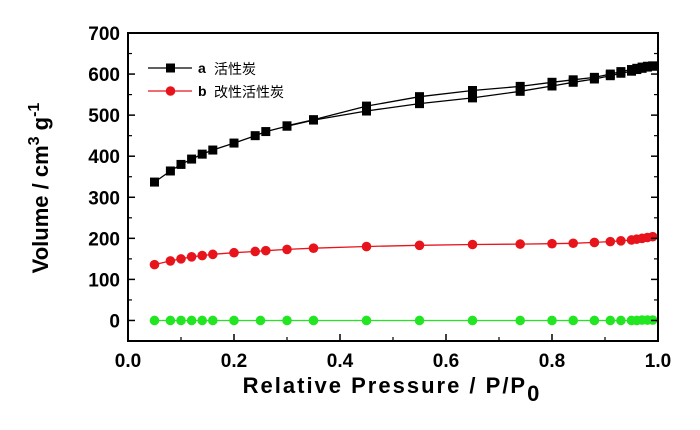  I want to click on y-axis-title-main: Volume / cm, so click(40, 209).